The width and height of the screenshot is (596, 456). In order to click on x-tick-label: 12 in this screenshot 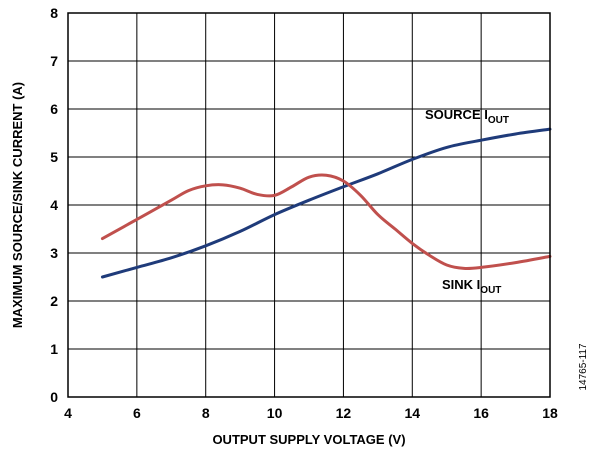, I will do `click(344, 413)`.